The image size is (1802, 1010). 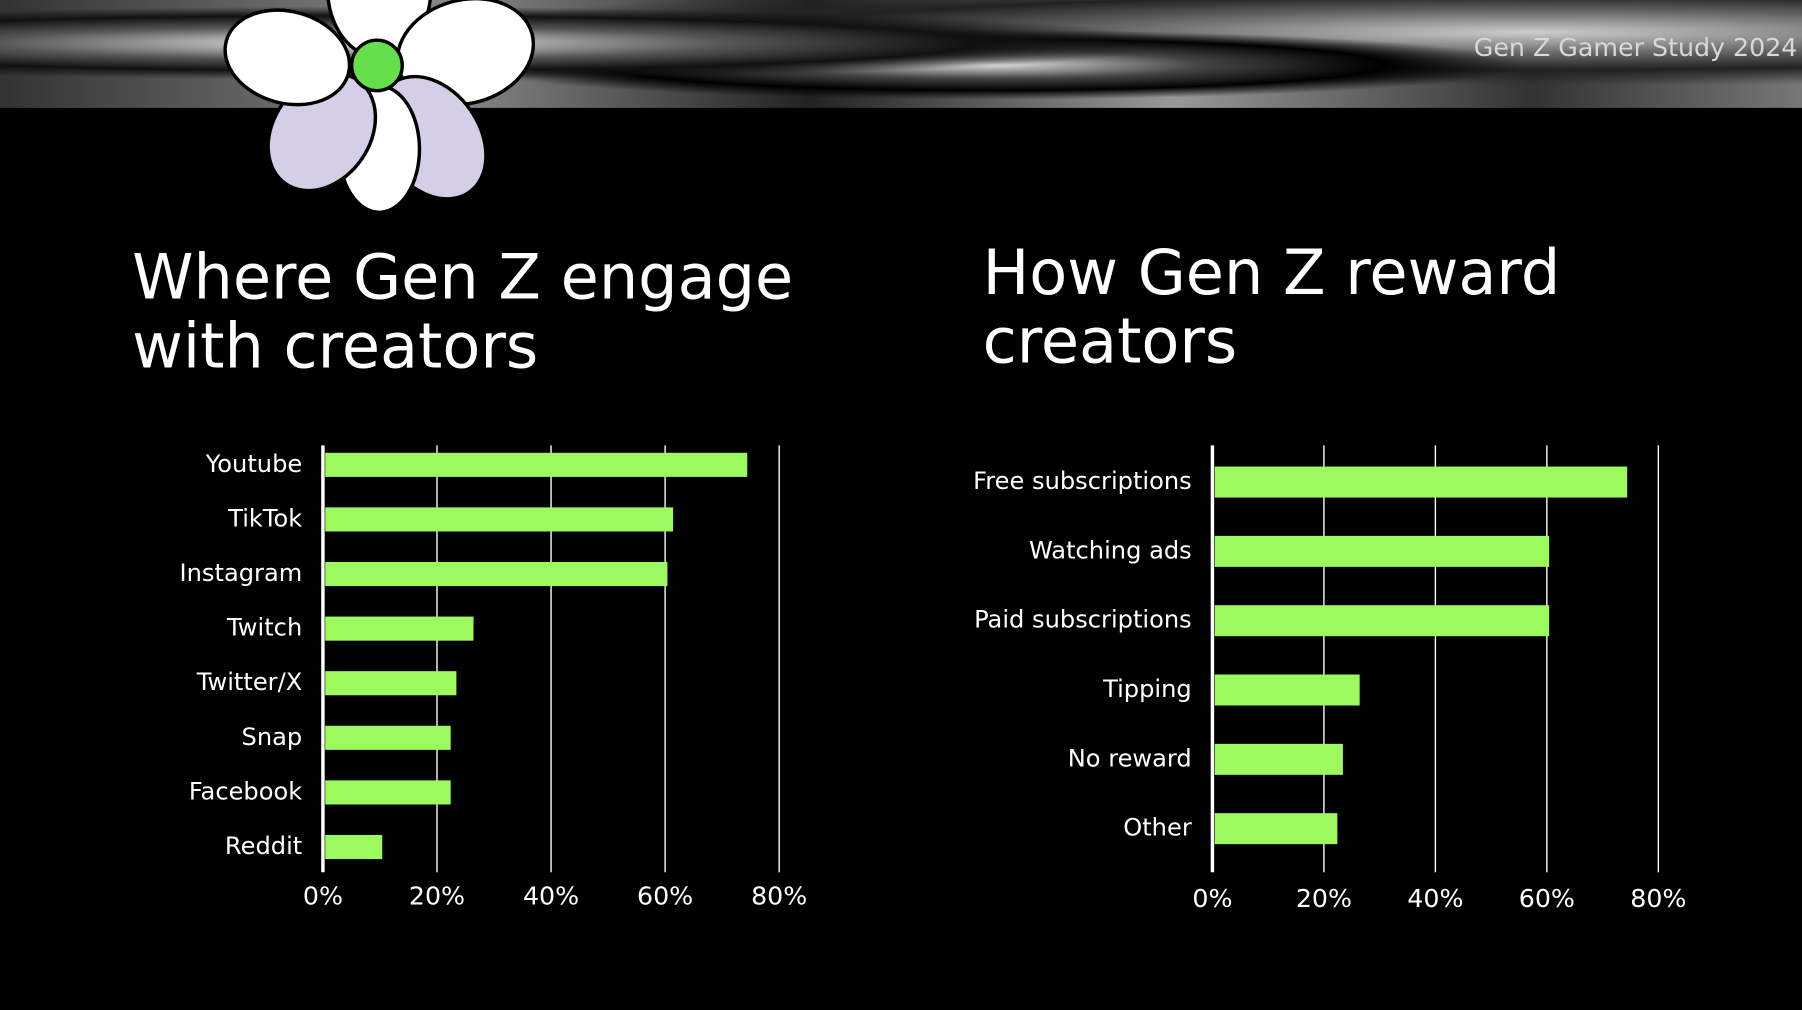 I want to click on y-tick-label: Snap, so click(x=272, y=737).